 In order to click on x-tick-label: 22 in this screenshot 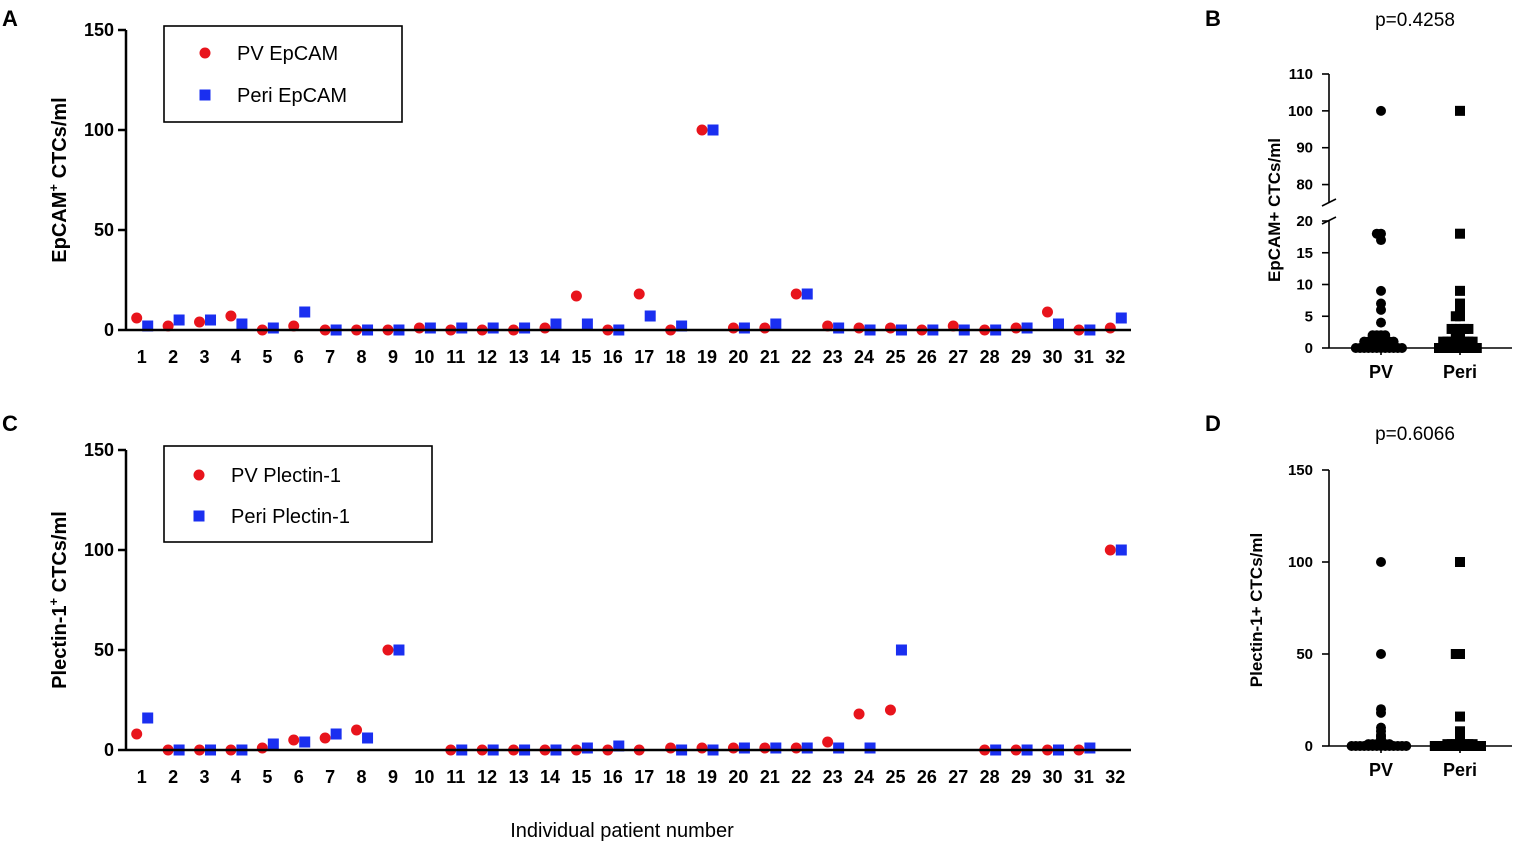, I will do `click(801, 777)`.